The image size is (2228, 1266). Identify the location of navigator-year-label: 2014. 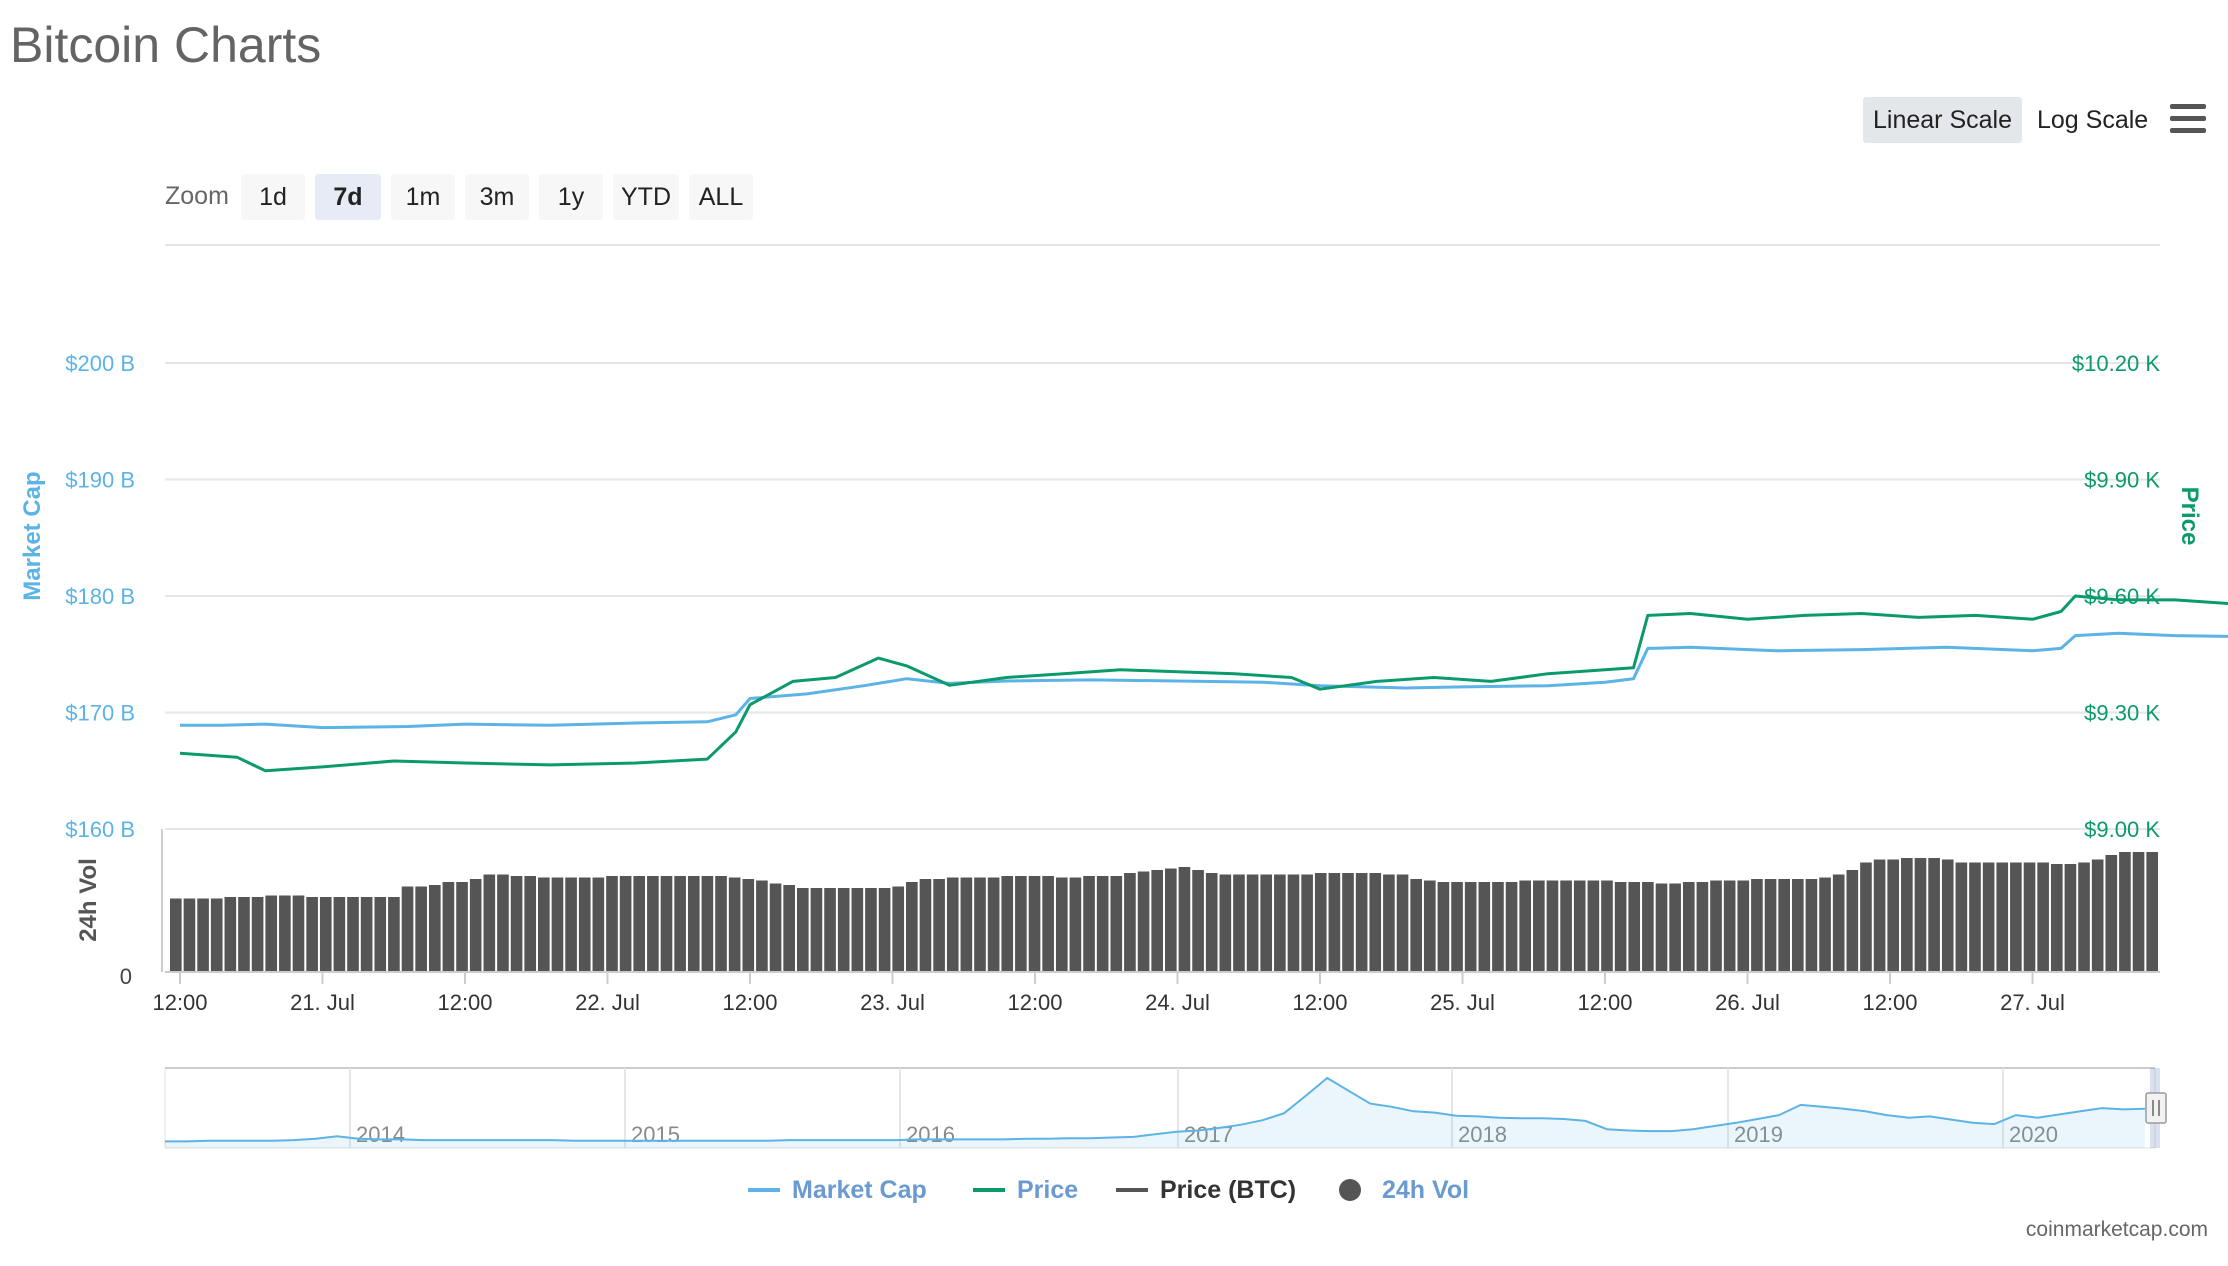
(380, 1134).